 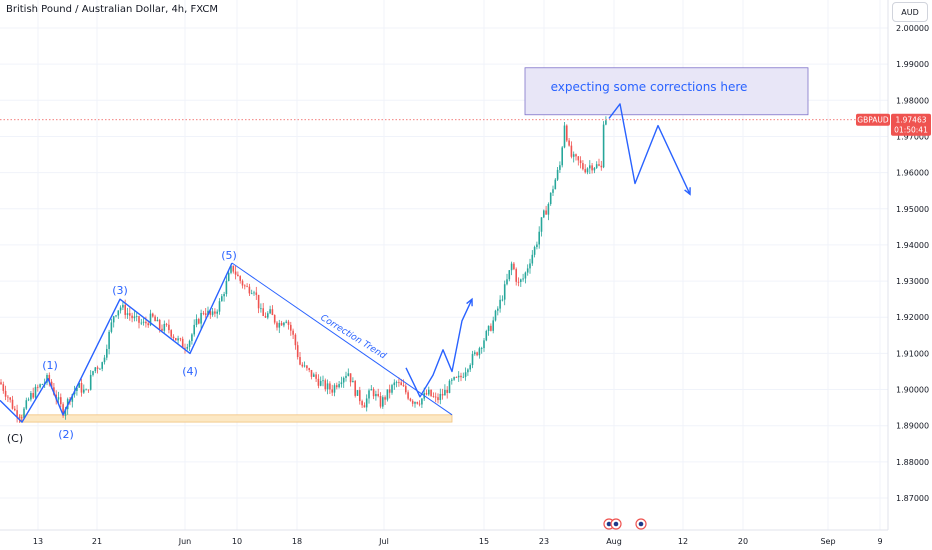 I want to click on support-zone, so click(x=236, y=418).